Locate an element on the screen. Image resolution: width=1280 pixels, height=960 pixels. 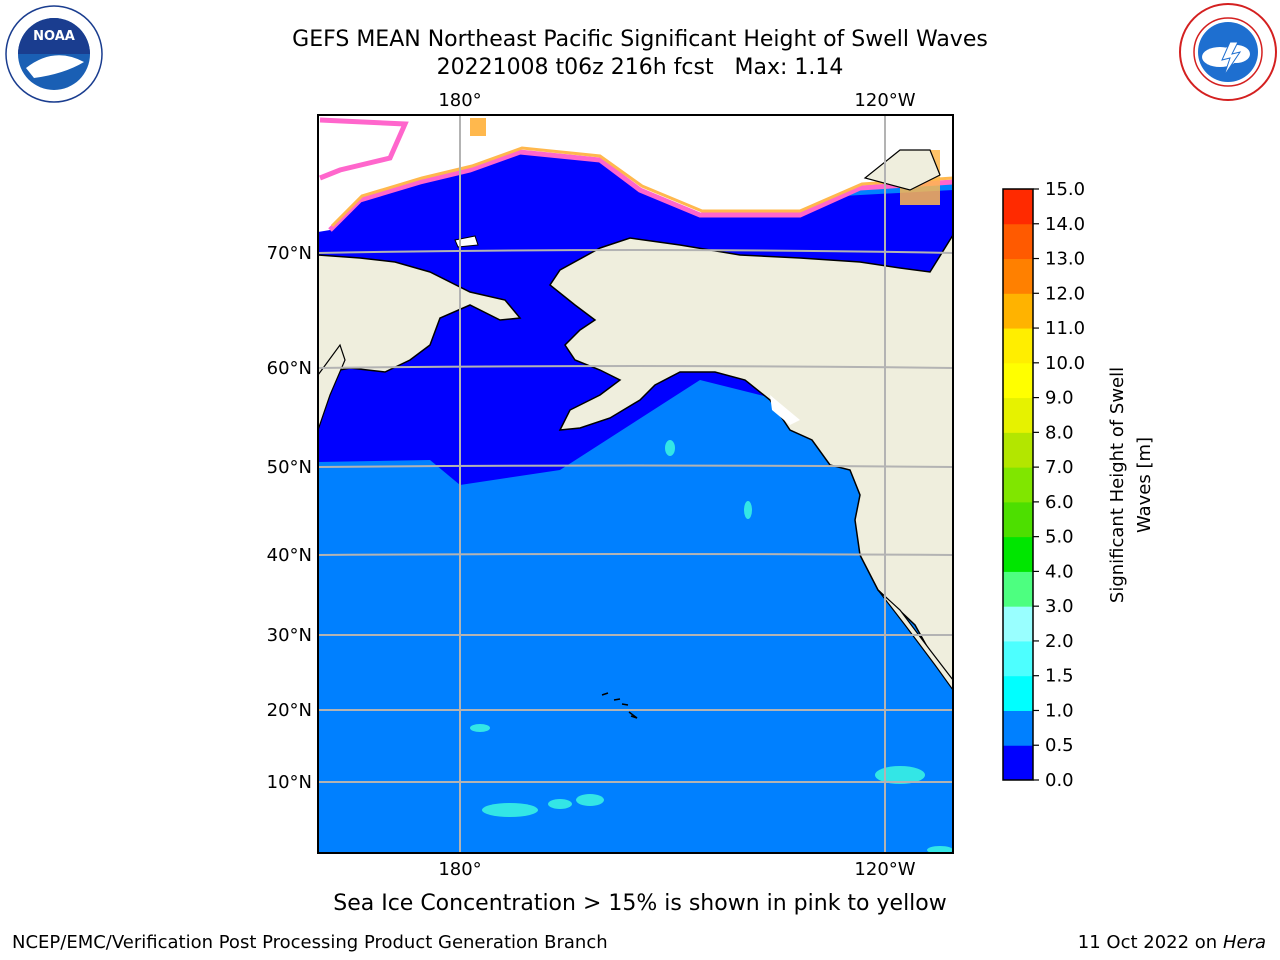
nws-logo-icon is located at coordinates (1228, 52).